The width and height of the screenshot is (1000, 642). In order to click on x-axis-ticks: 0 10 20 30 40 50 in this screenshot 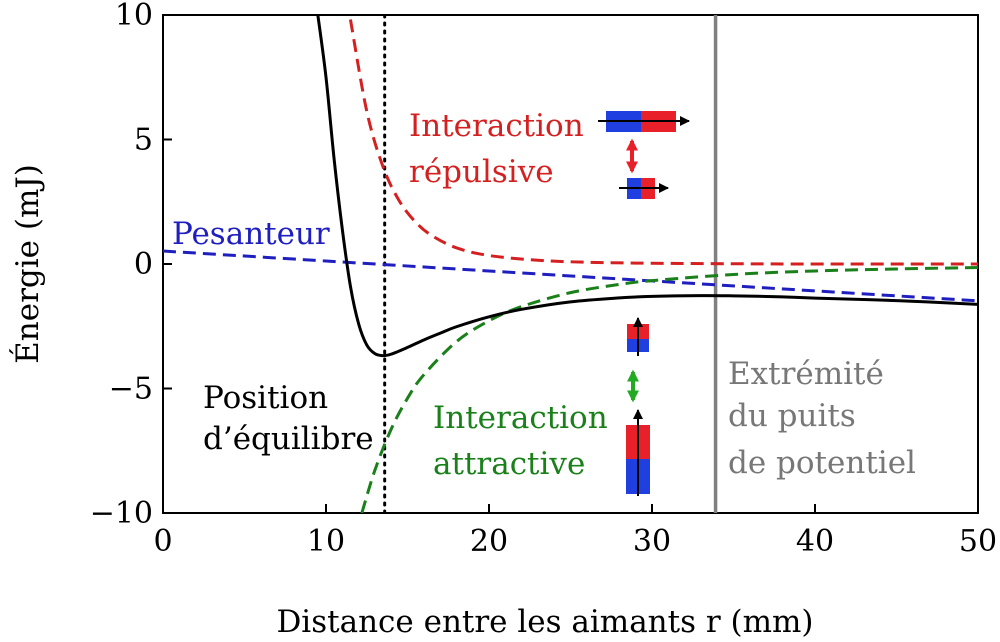, I will do `click(575, 531)`.